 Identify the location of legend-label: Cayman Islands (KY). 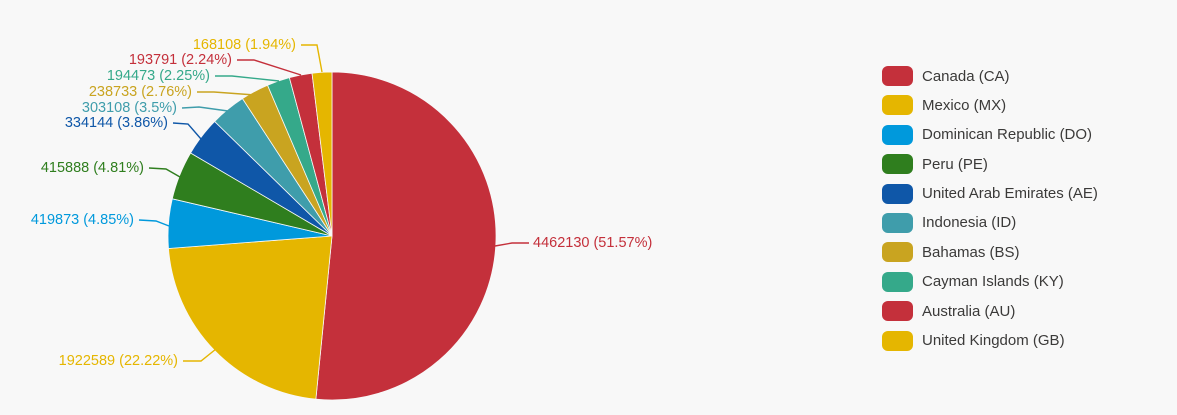
(993, 282).